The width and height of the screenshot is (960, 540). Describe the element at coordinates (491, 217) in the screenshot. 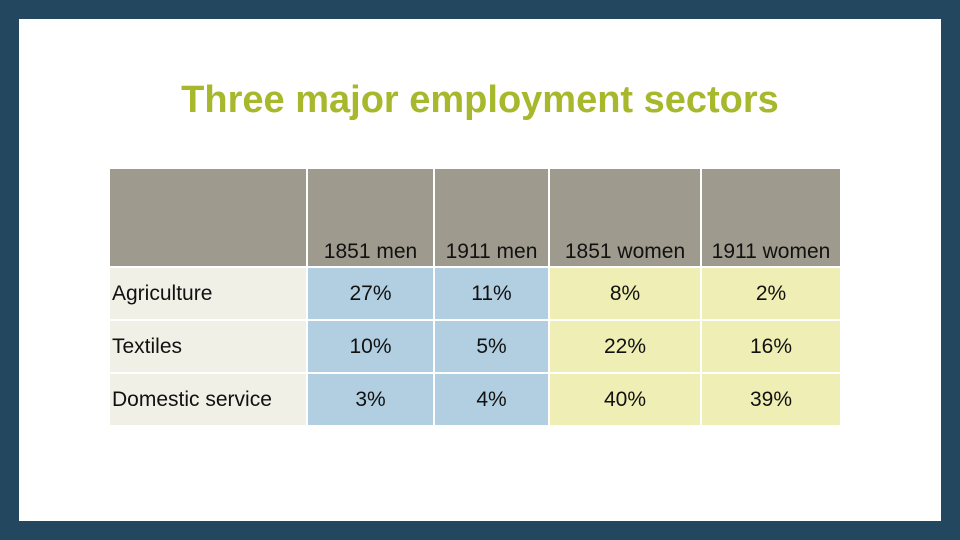

I see `header-cell-1911-men: 1911 men` at that location.